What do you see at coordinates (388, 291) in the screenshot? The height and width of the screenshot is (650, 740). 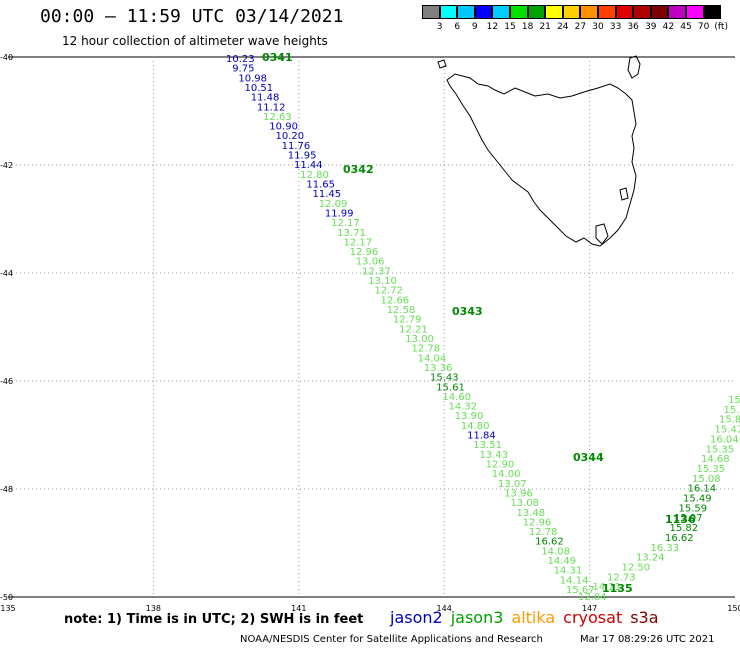 I see `wave-height-reading: 12.72` at bounding box center [388, 291].